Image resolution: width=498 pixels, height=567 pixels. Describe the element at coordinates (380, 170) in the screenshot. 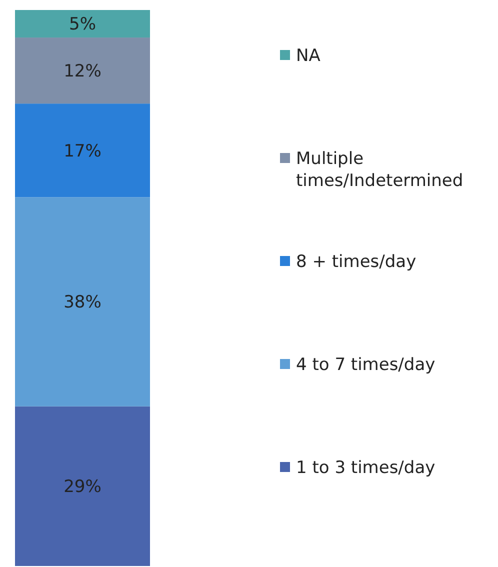

I see `legend-label: Multiple times/Indetermined` at that location.